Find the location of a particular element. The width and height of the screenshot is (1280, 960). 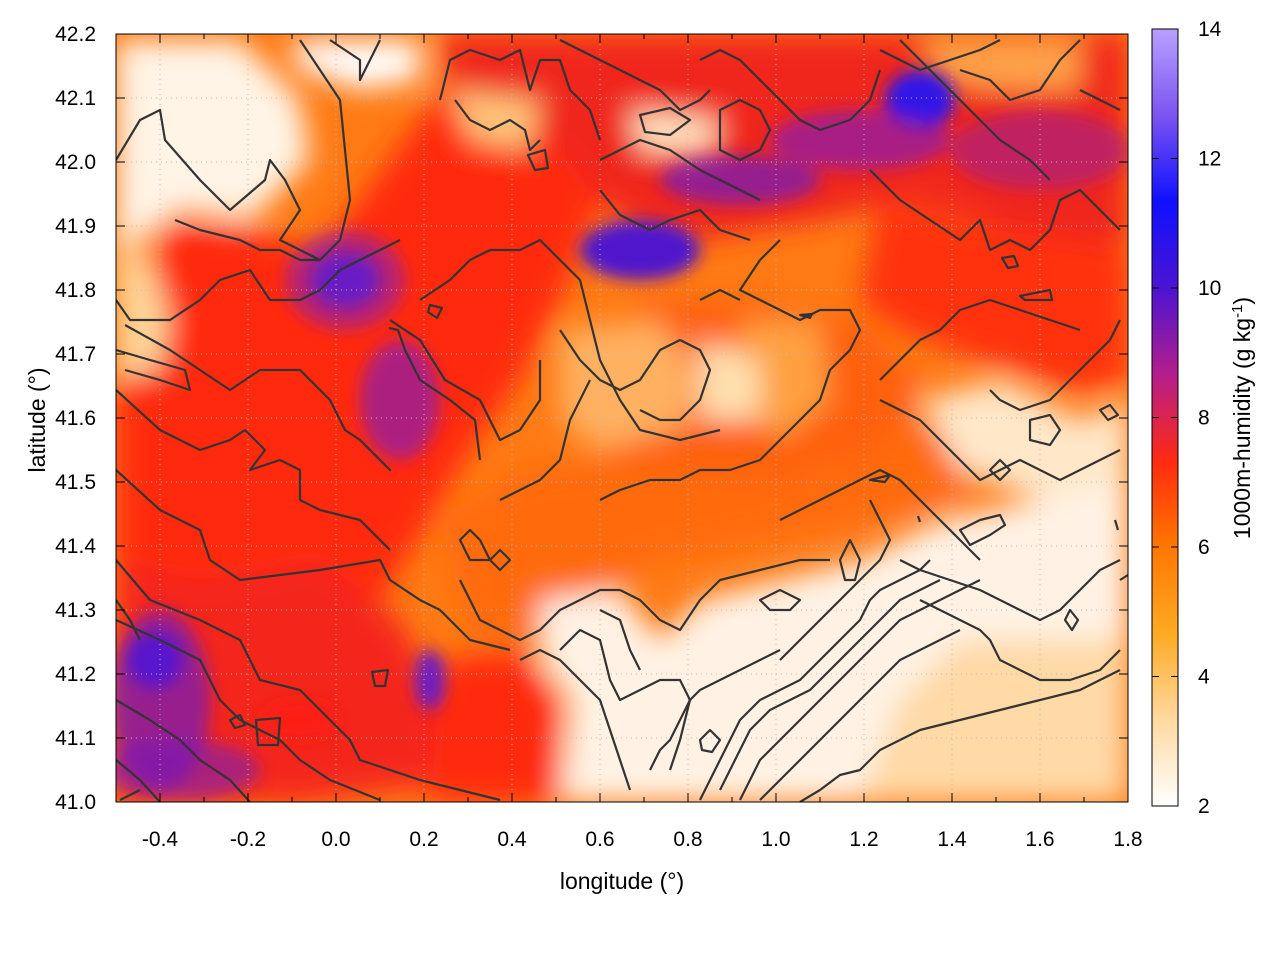

colorbar-tick-label: 2 is located at coordinates (1204, 806).